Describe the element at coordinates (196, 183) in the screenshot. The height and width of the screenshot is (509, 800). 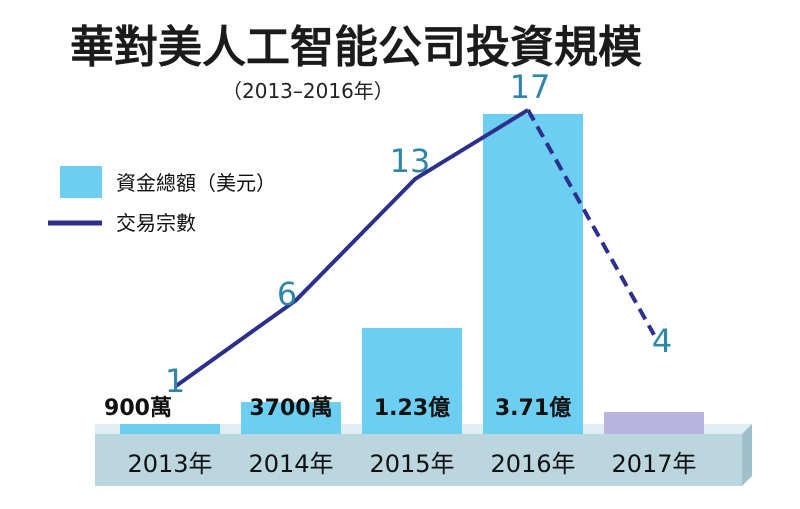
I see `legend-bar-label: 資金總額（美元）` at that location.